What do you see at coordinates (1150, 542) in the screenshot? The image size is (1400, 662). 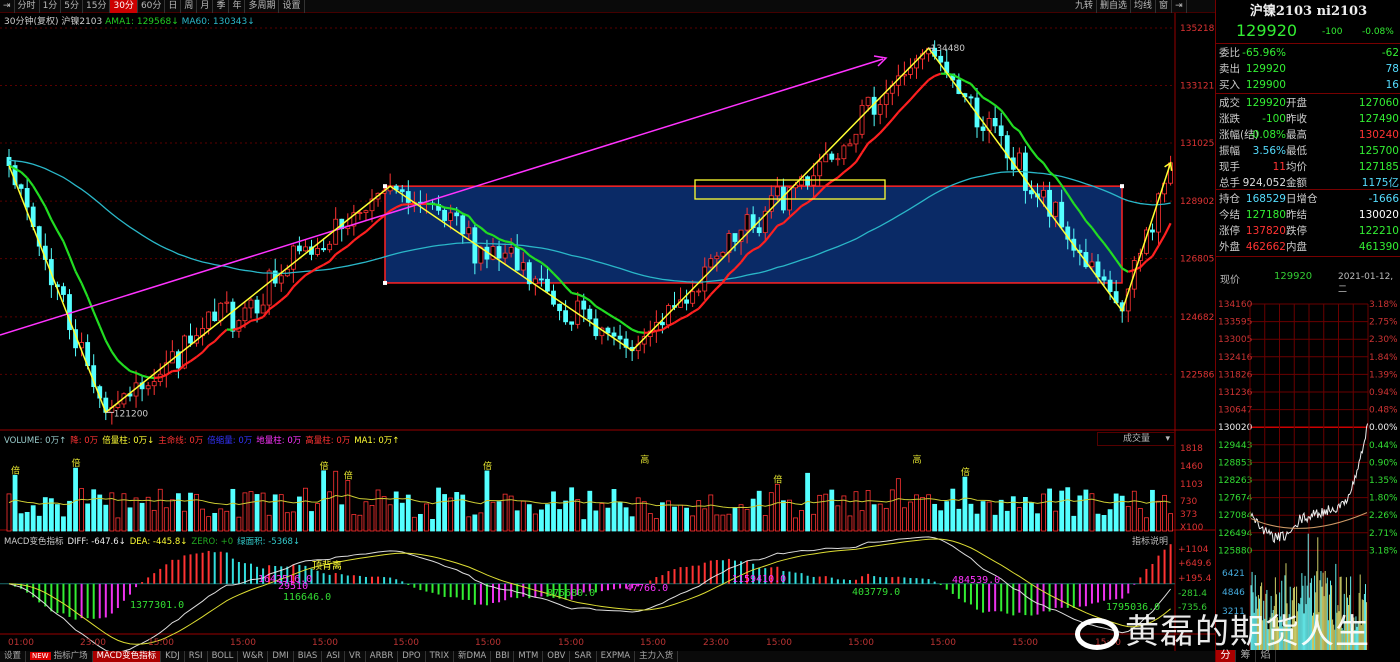 I see `indicator-help-button: 指标说明` at bounding box center [1150, 542].